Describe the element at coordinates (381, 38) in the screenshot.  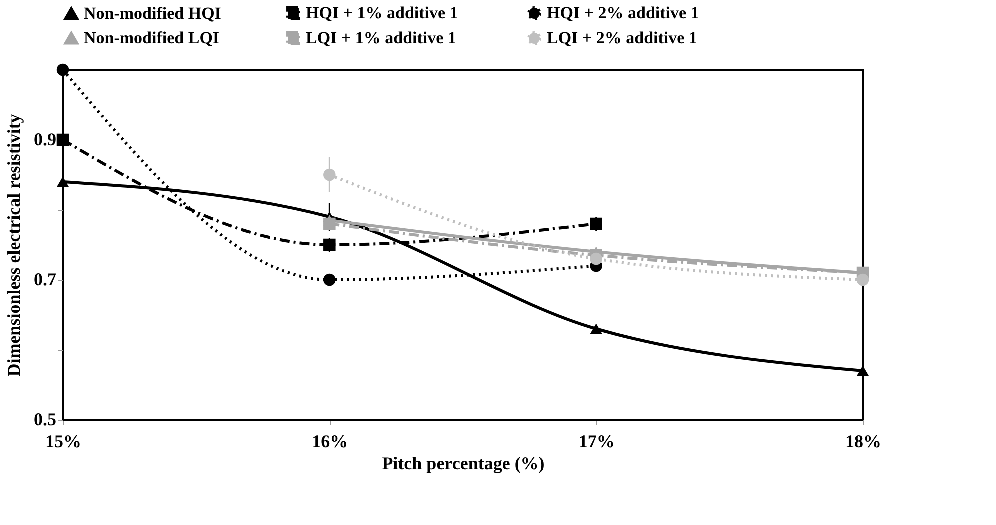
I see `legend-label: LQI + 1% additive 1` at that location.